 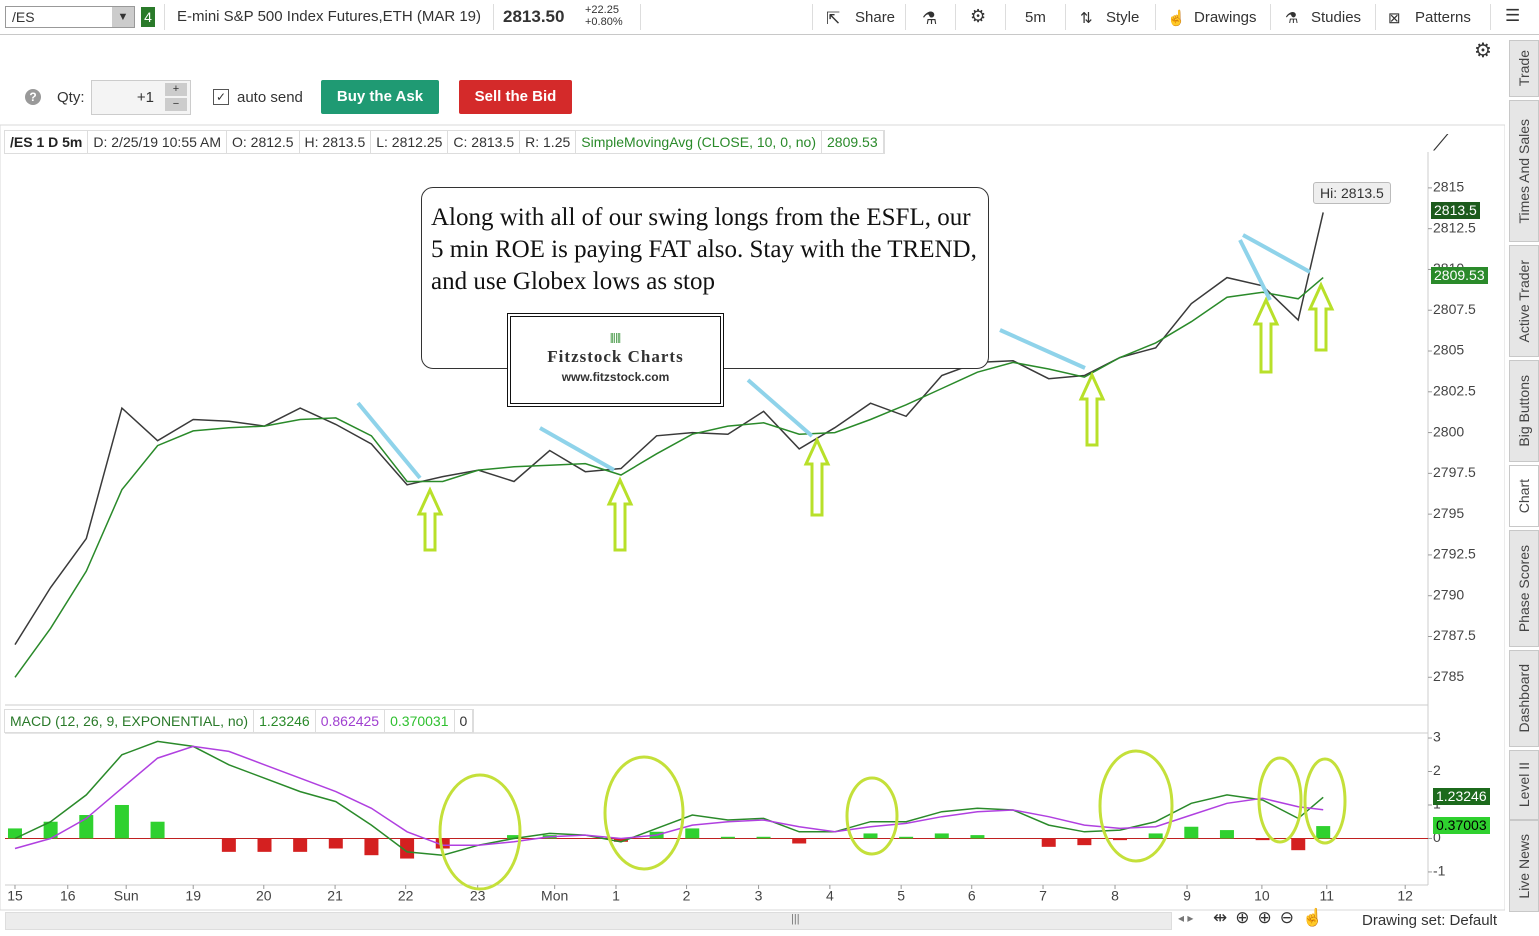 I want to click on y-tick-label: 2787.5, so click(x=1454, y=635).